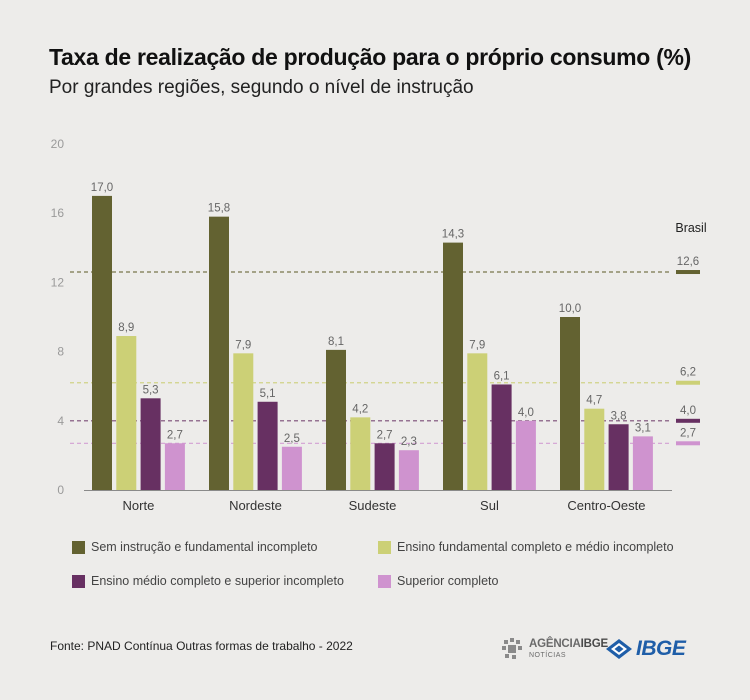  What do you see at coordinates (360, 453) in the screenshot?
I see `bar-sudeste-s2` at bounding box center [360, 453].